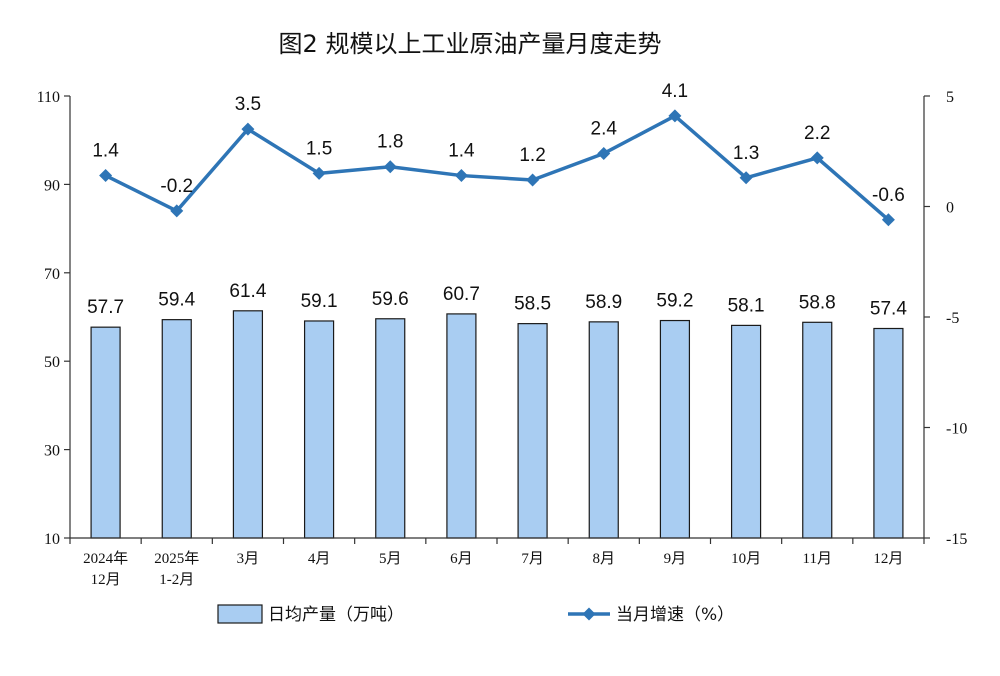 The width and height of the screenshot is (1000, 676). I want to click on right-axis-tick-label: -15, so click(956, 539).